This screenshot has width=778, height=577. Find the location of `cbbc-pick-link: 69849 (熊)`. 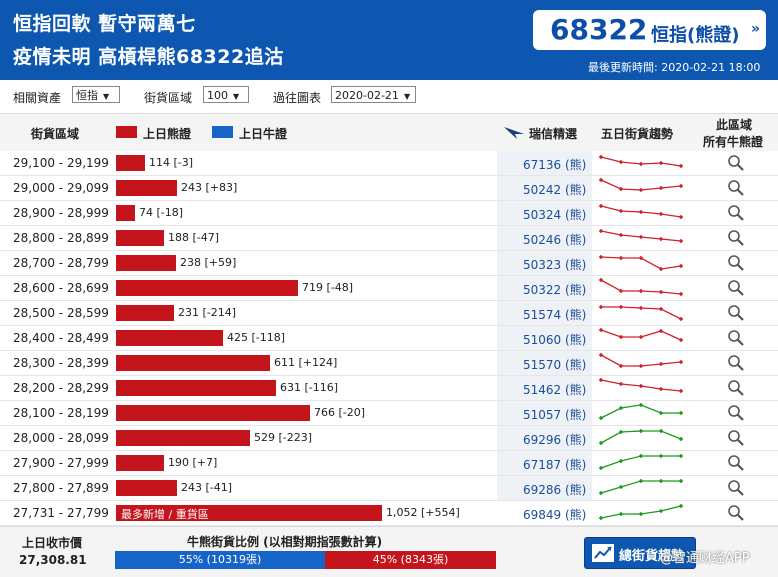

cbbc-pick-link: 69849 (熊) is located at coordinates (544, 513).